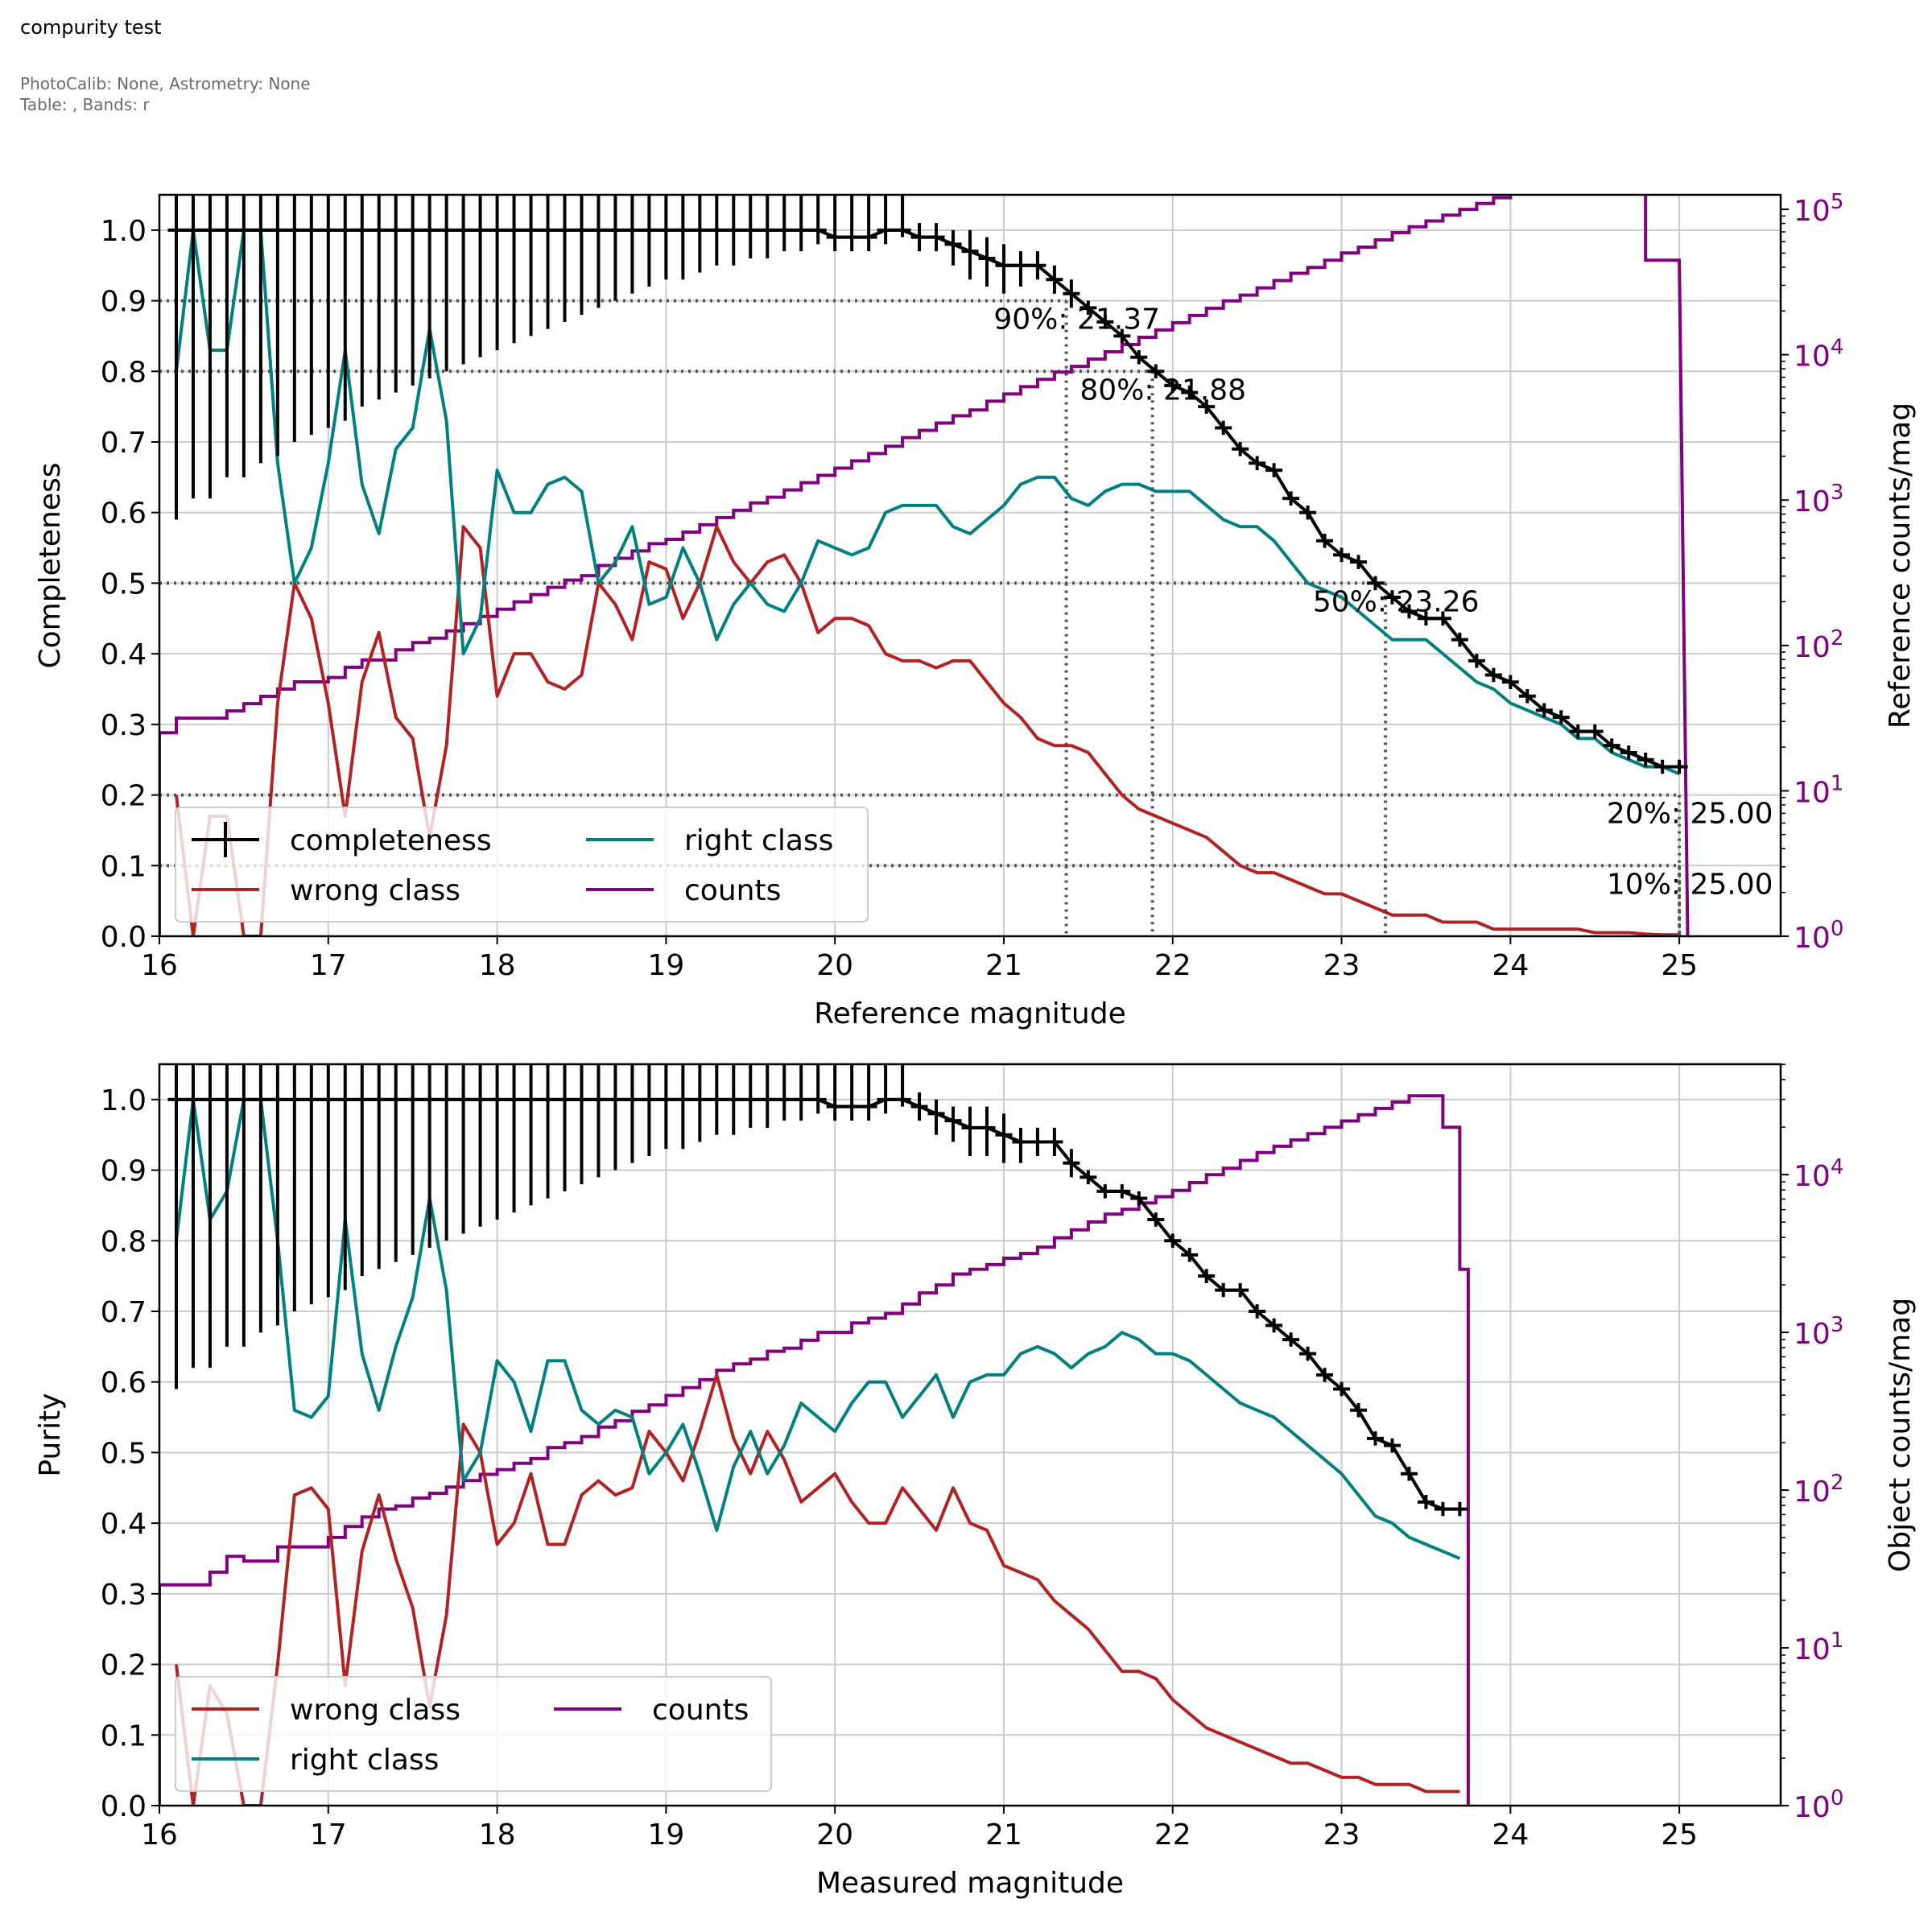  I want to click on y2-axis-ticks: 10⁰ 10¹ 10² 10³ 10⁴, so click(1812, 1443).